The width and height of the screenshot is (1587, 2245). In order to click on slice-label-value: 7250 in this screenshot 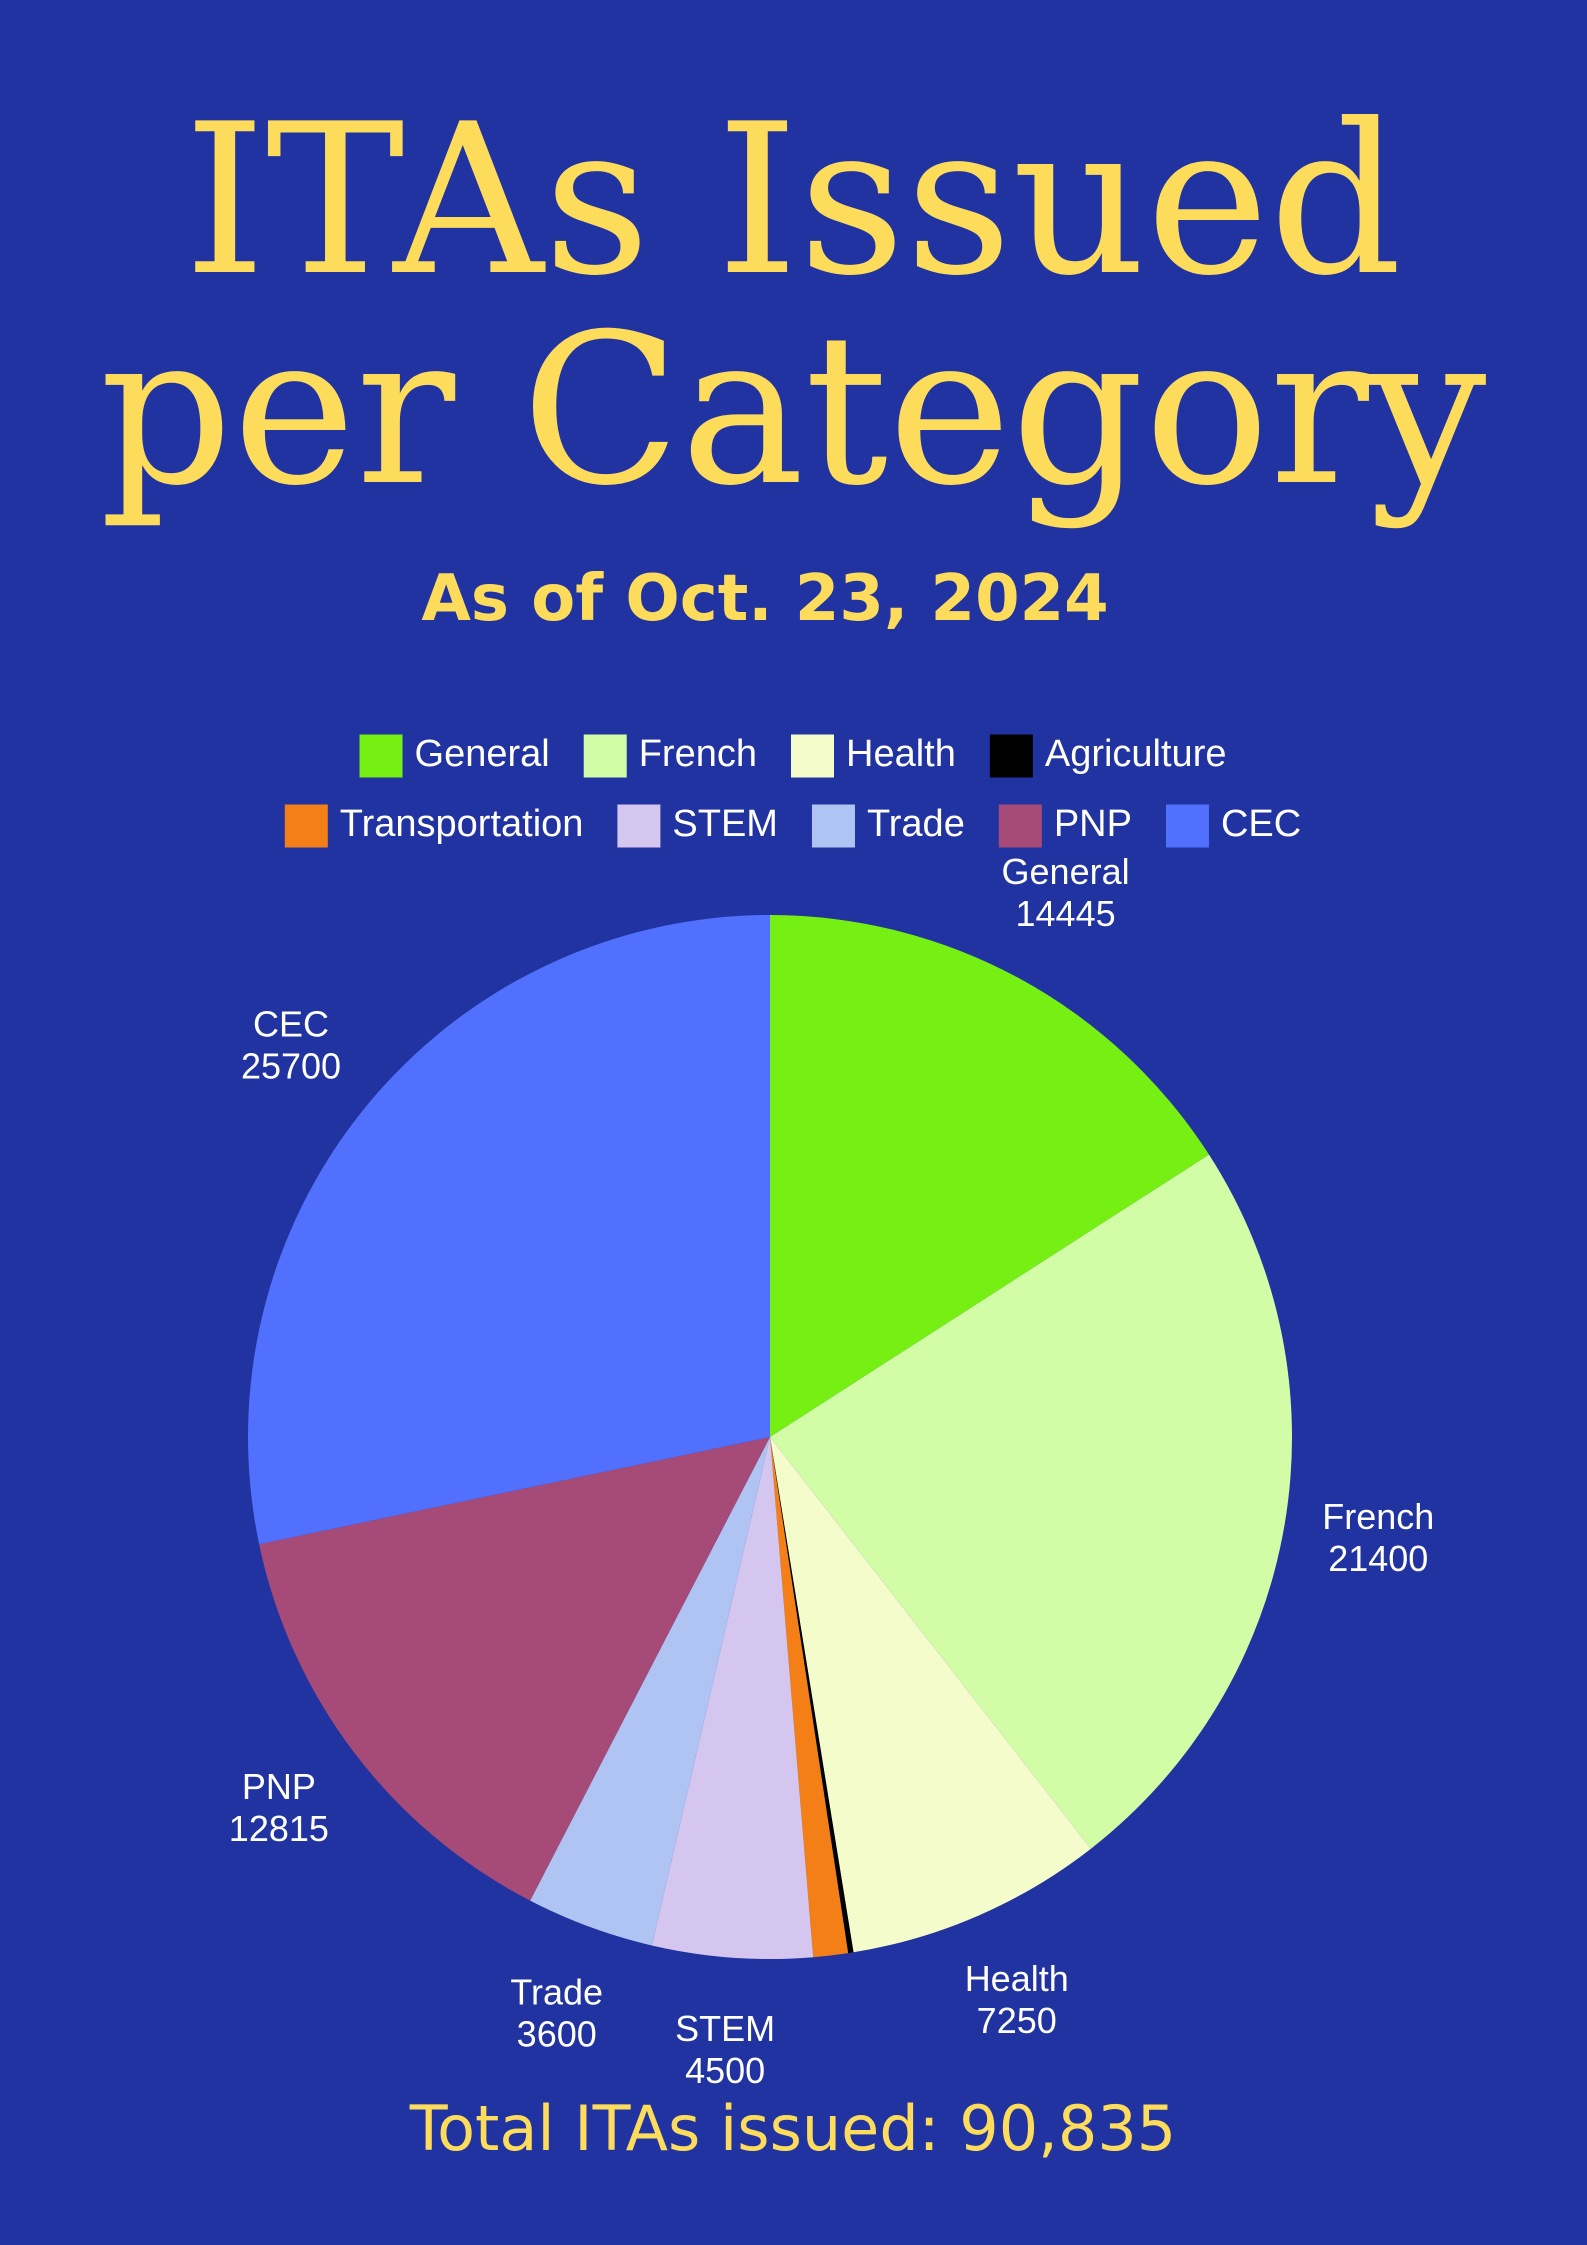, I will do `click(1017, 2020)`.